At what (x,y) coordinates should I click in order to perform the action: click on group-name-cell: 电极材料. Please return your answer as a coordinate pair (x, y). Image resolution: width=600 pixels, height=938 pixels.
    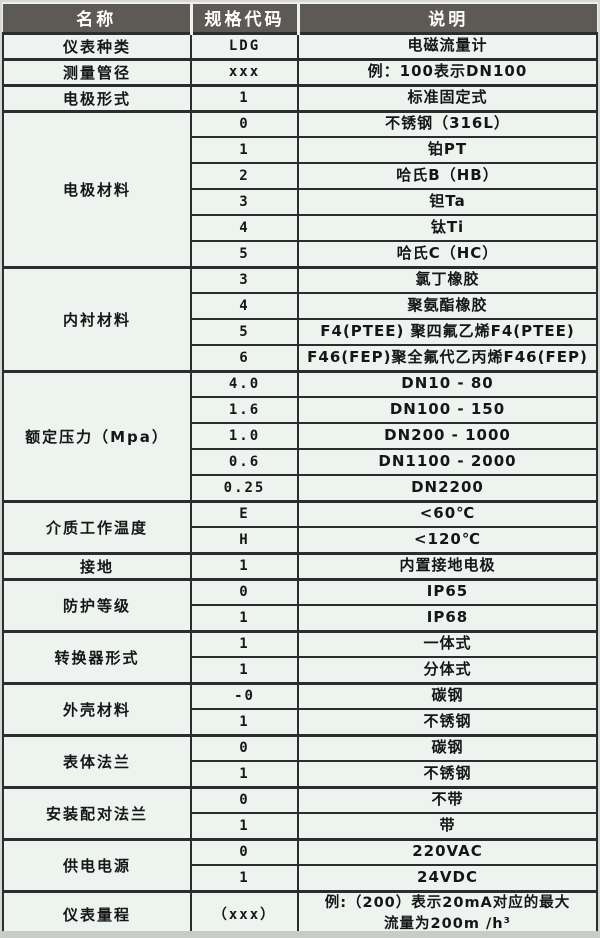
    Looking at the image, I should click on (97, 188).